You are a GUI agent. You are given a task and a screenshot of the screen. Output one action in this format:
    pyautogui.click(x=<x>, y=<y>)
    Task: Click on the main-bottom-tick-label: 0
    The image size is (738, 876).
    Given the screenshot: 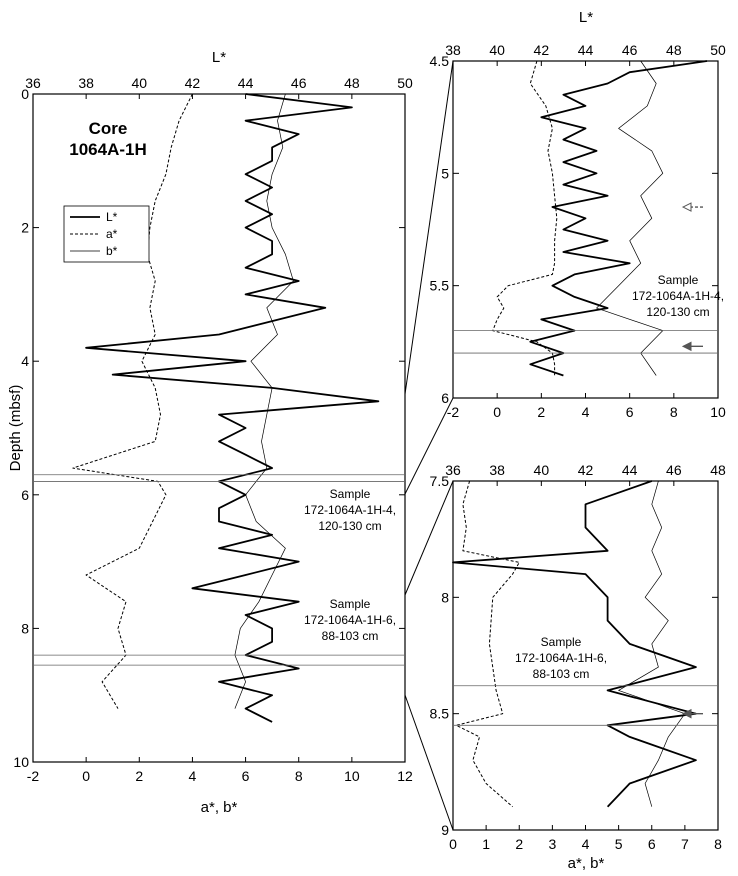 What is the action you would take?
    pyautogui.click(x=86, y=776)
    